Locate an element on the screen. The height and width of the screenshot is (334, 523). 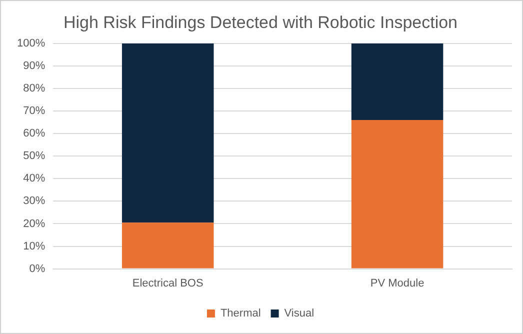
y-tick-label: 60% is located at coordinates (34, 134).